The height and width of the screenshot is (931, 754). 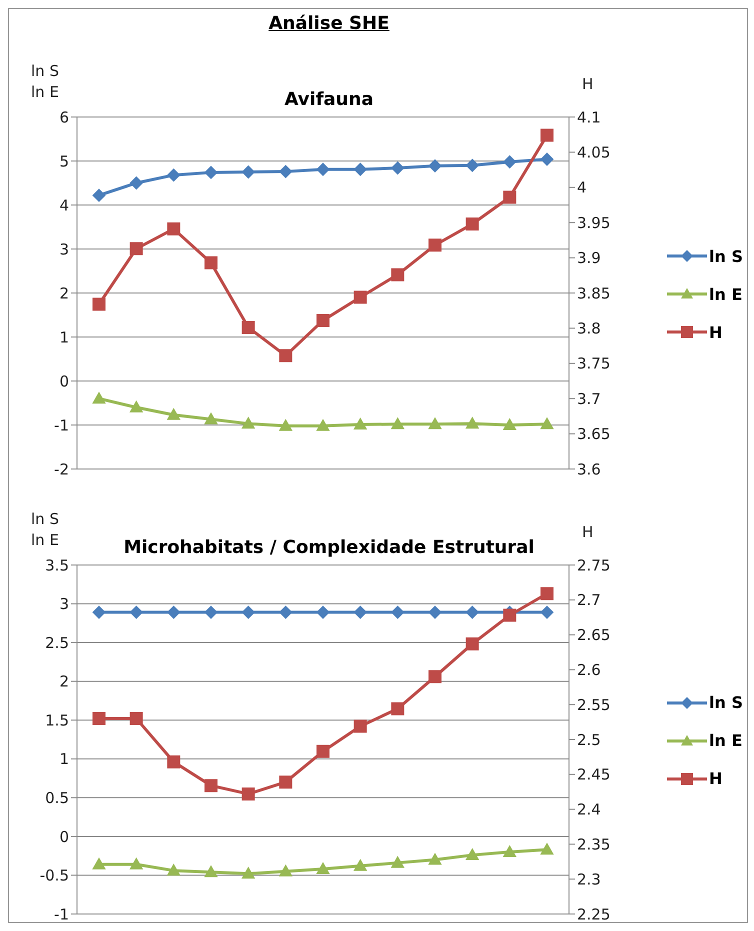 I want to click on y2-tick-label: 2.65, so click(x=593, y=635).